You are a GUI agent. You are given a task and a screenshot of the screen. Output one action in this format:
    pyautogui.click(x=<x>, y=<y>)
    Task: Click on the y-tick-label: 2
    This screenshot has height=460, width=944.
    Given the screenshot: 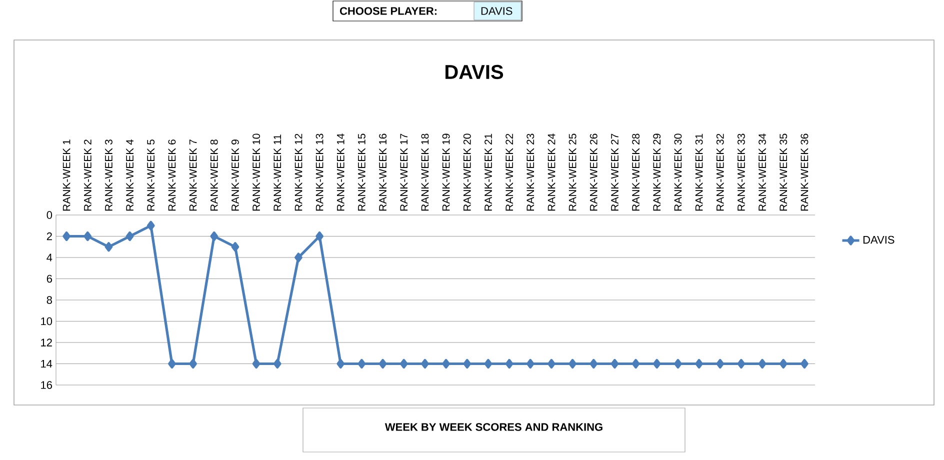 What is the action you would take?
    pyautogui.click(x=49, y=236)
    